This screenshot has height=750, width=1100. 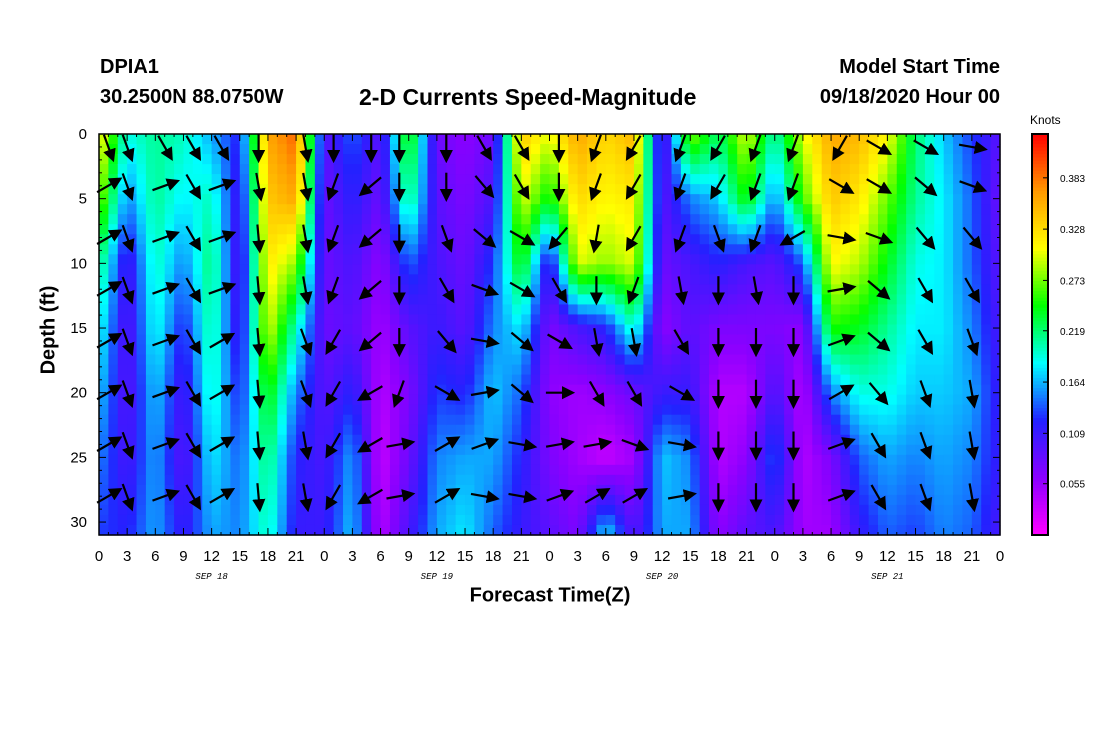 I want to click on x-tick-label: 0, so click(x=324, y=556).